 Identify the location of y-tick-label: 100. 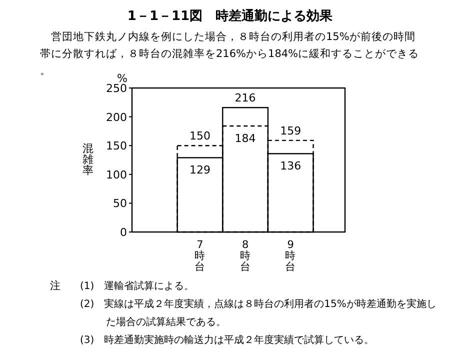
(116, 175).